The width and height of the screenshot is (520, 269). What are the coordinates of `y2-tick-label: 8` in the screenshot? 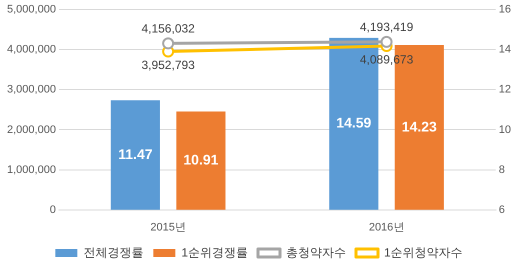 It's located at (501, 170).